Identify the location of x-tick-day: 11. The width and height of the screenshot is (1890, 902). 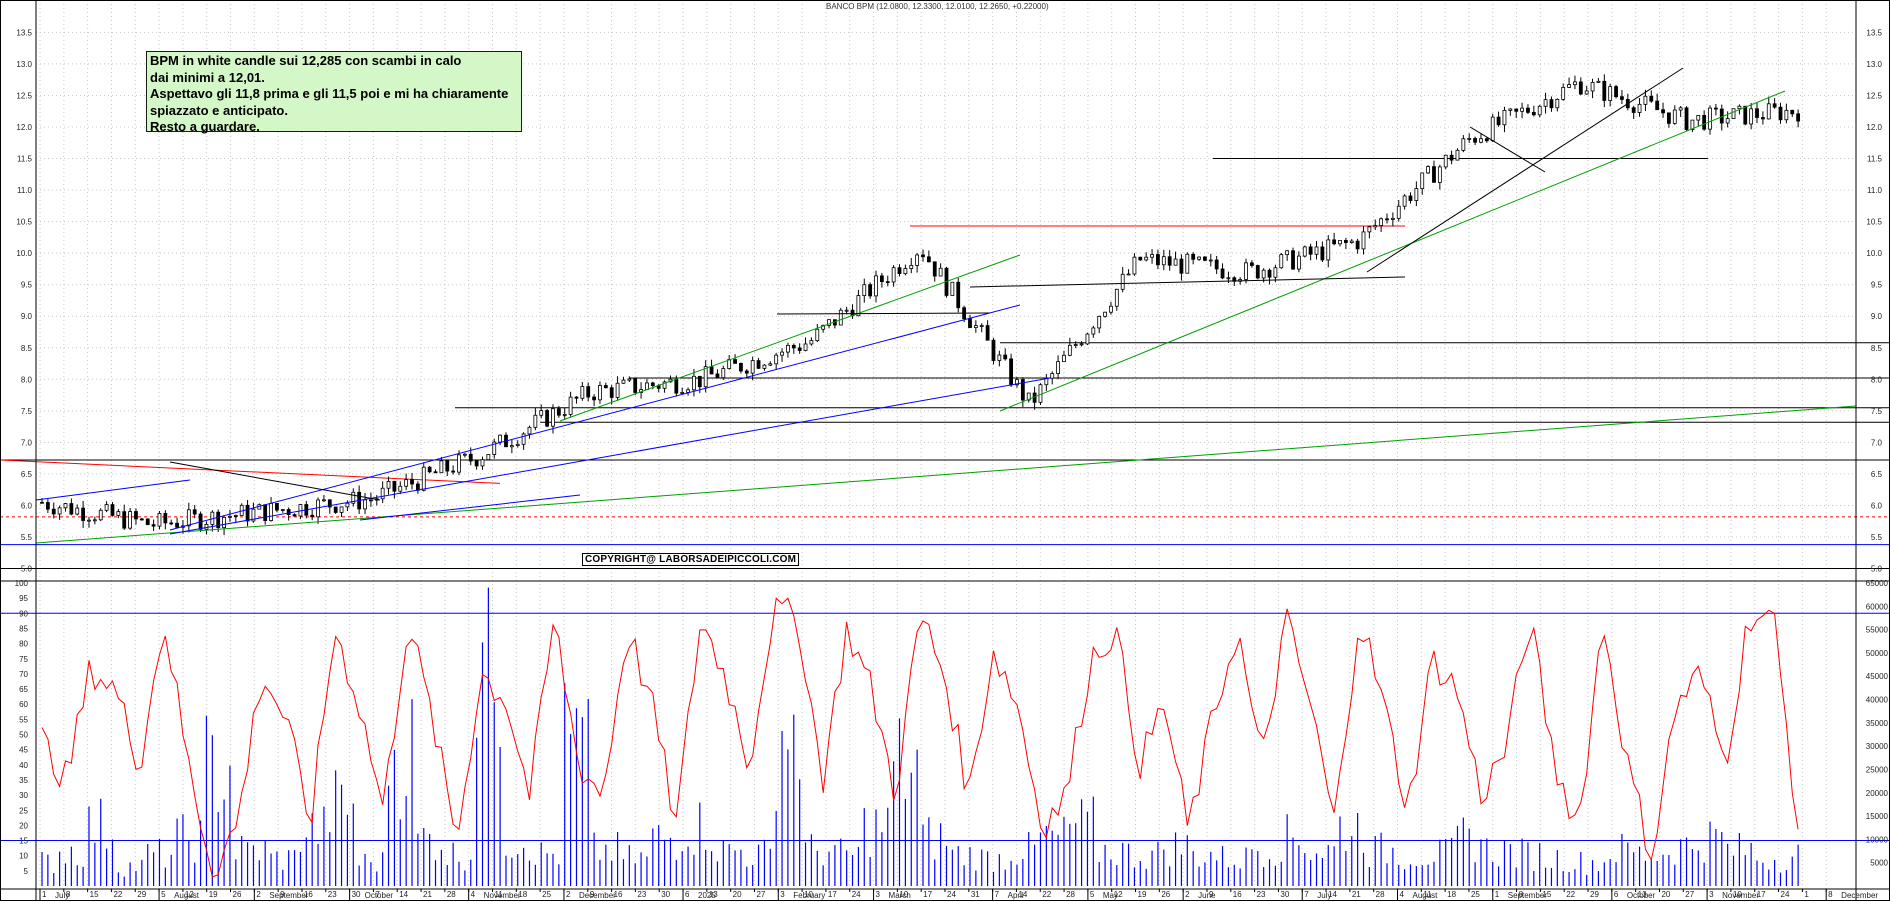
(499, 894).